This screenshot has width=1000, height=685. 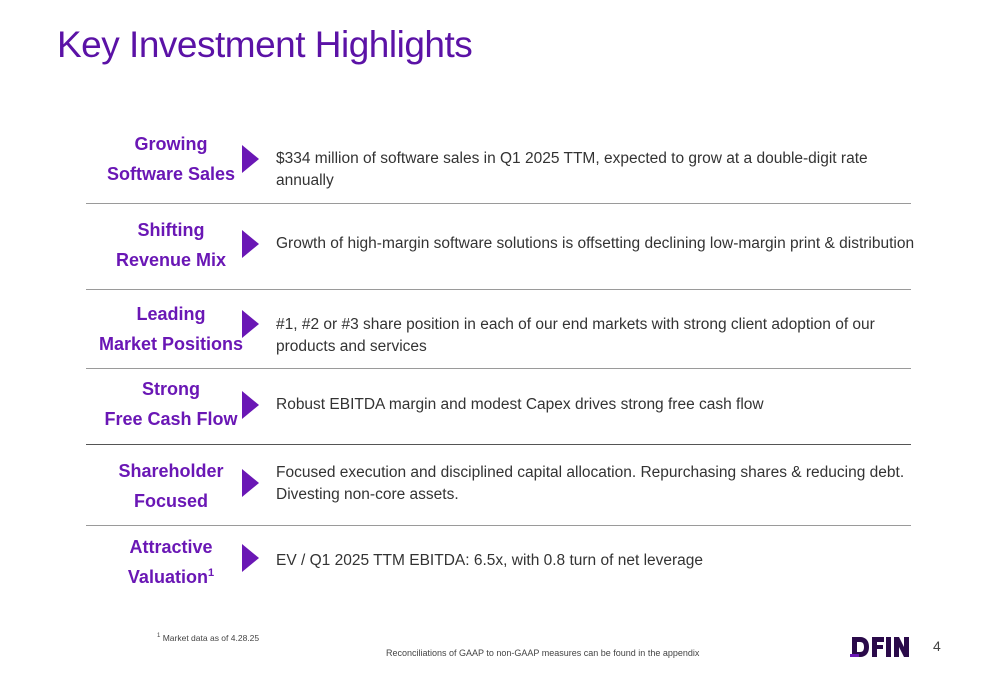 I want to click on page-number: 4, so click(x=937, y=646).